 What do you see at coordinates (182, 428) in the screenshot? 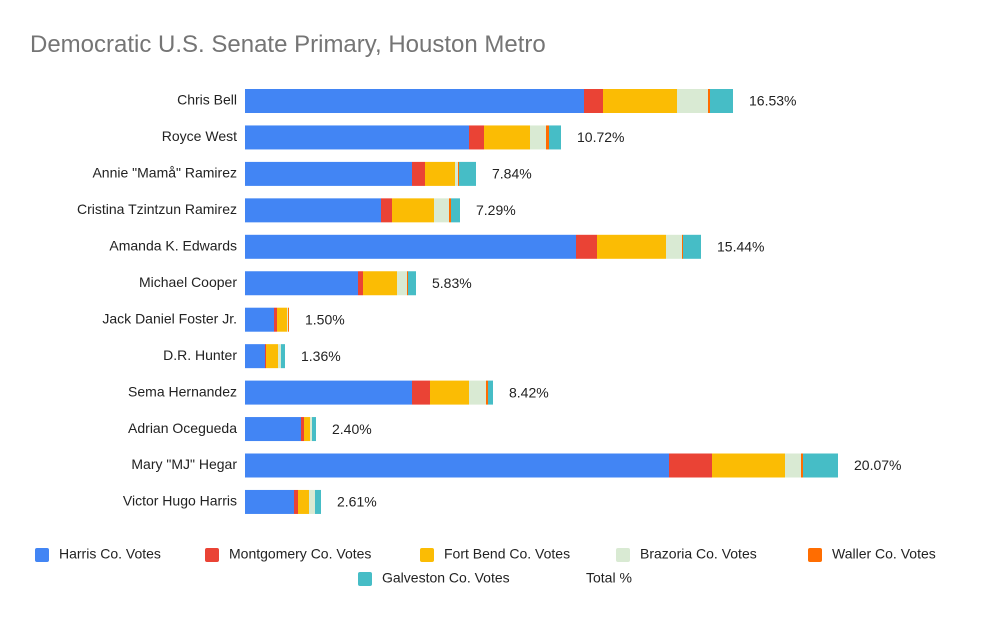
I see `y-tick-label: Adrian Ocegueda` at bounding box center [182, 428].